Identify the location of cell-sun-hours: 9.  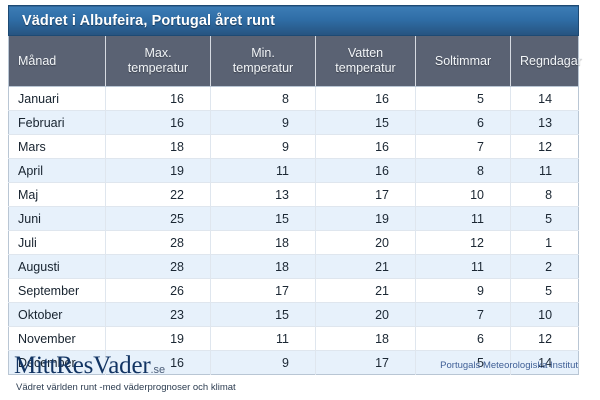
(463, 290).